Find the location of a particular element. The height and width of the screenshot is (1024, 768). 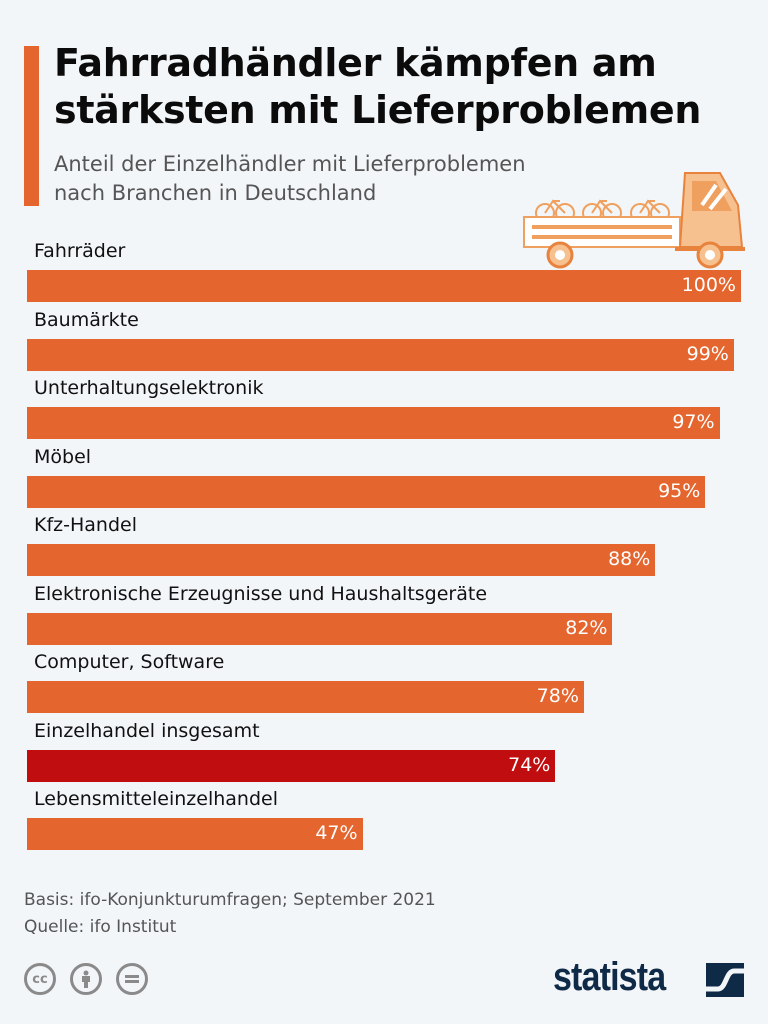

truck-with-bicycles-illustration is located at coordinates (634, 220).